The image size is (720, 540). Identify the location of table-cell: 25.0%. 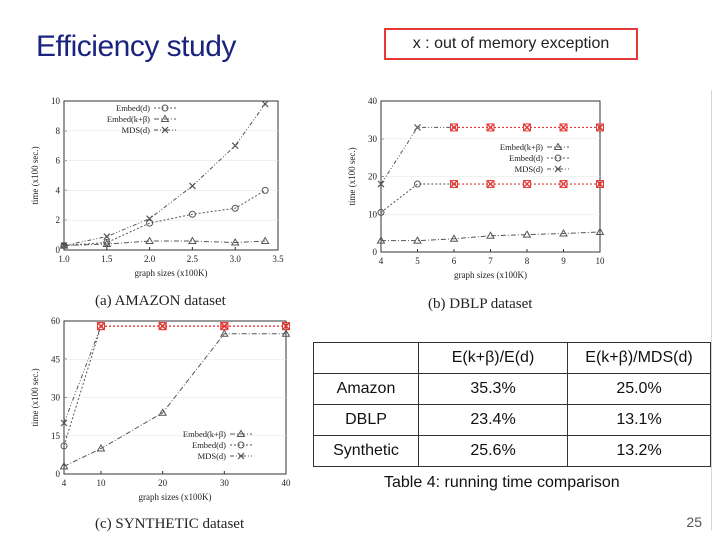
(639, 389).